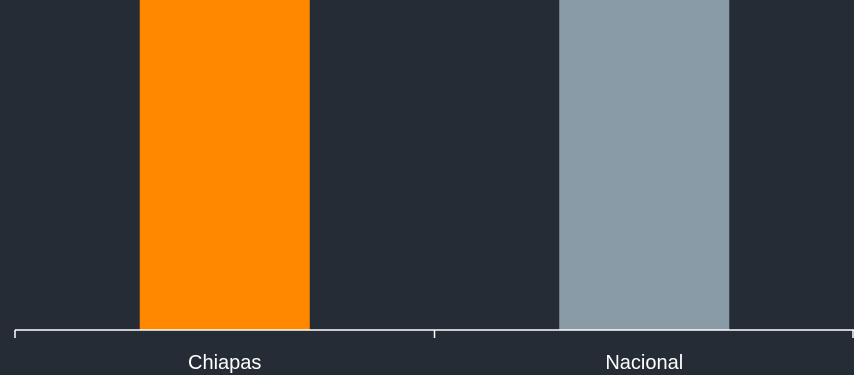 Image resolution: width=854 pixels, height=375 pixels. Describe the element at coordinates (644, 363) in the screenshot. I see `x-tick-label-nacional: Nacional` at that location.